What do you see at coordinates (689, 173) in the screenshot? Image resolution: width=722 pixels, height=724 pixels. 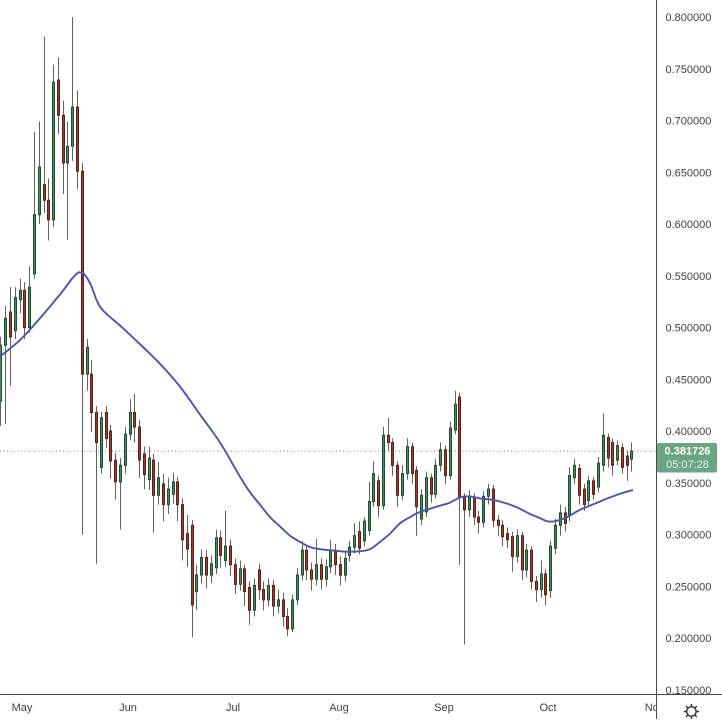 I see `svg-text: 0.650000` at bounding box center [689, 173].